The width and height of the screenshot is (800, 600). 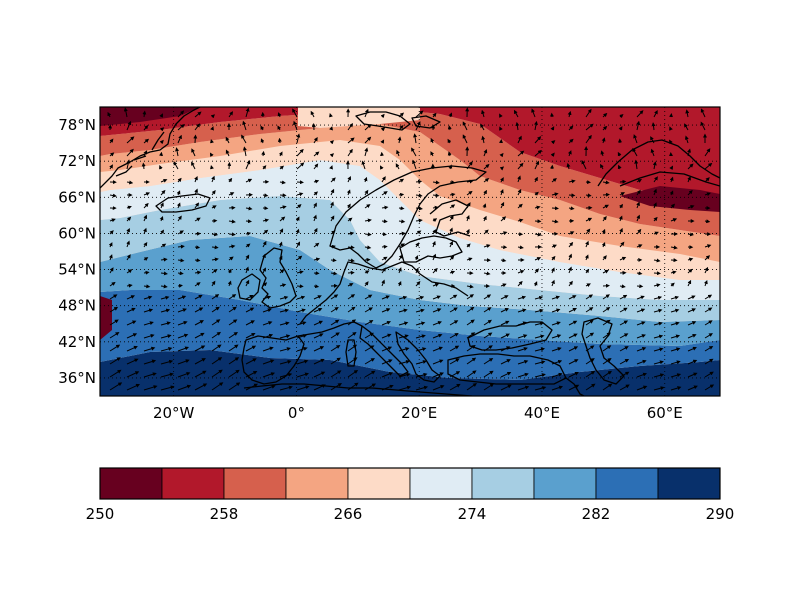 I want to click on longitude-tick-labels: 20°W 0° 20°E 40°E 60°E, so click(x=418, y=413).